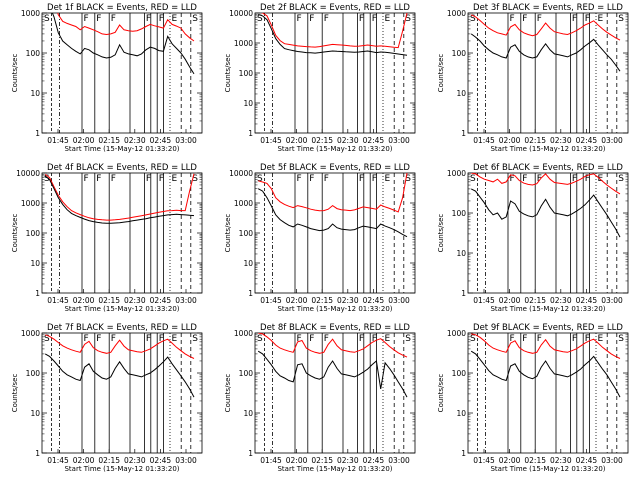 Image resolution: width=640 pixels, height=480 pixels. I want to click on x-tick-label: 02:45, so click(161, 460).